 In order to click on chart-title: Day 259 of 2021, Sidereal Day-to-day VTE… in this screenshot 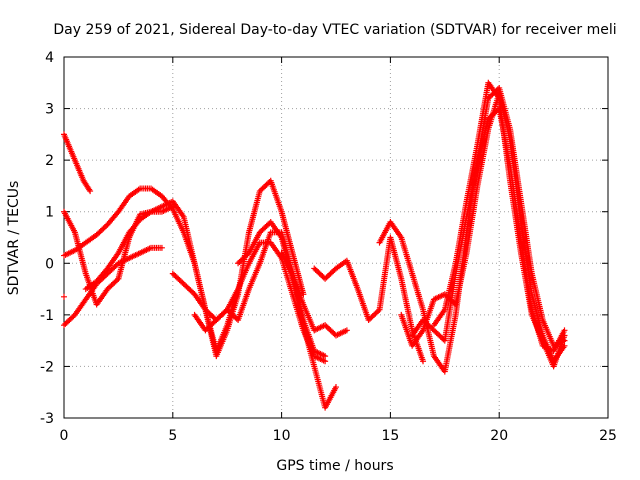, I will do `click(334, 30)`.